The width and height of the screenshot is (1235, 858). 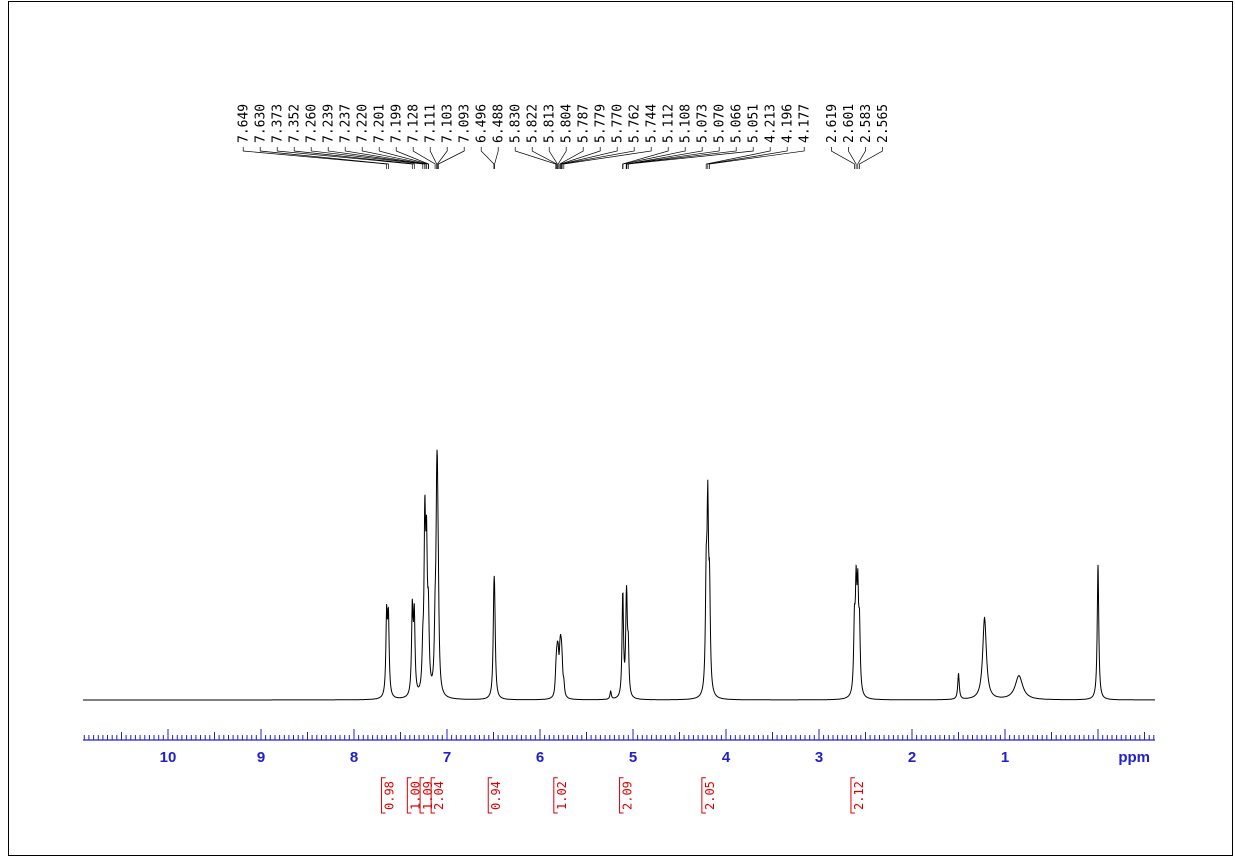 I want to click on axis-tick-label: 2, so click(x=912, y=757).